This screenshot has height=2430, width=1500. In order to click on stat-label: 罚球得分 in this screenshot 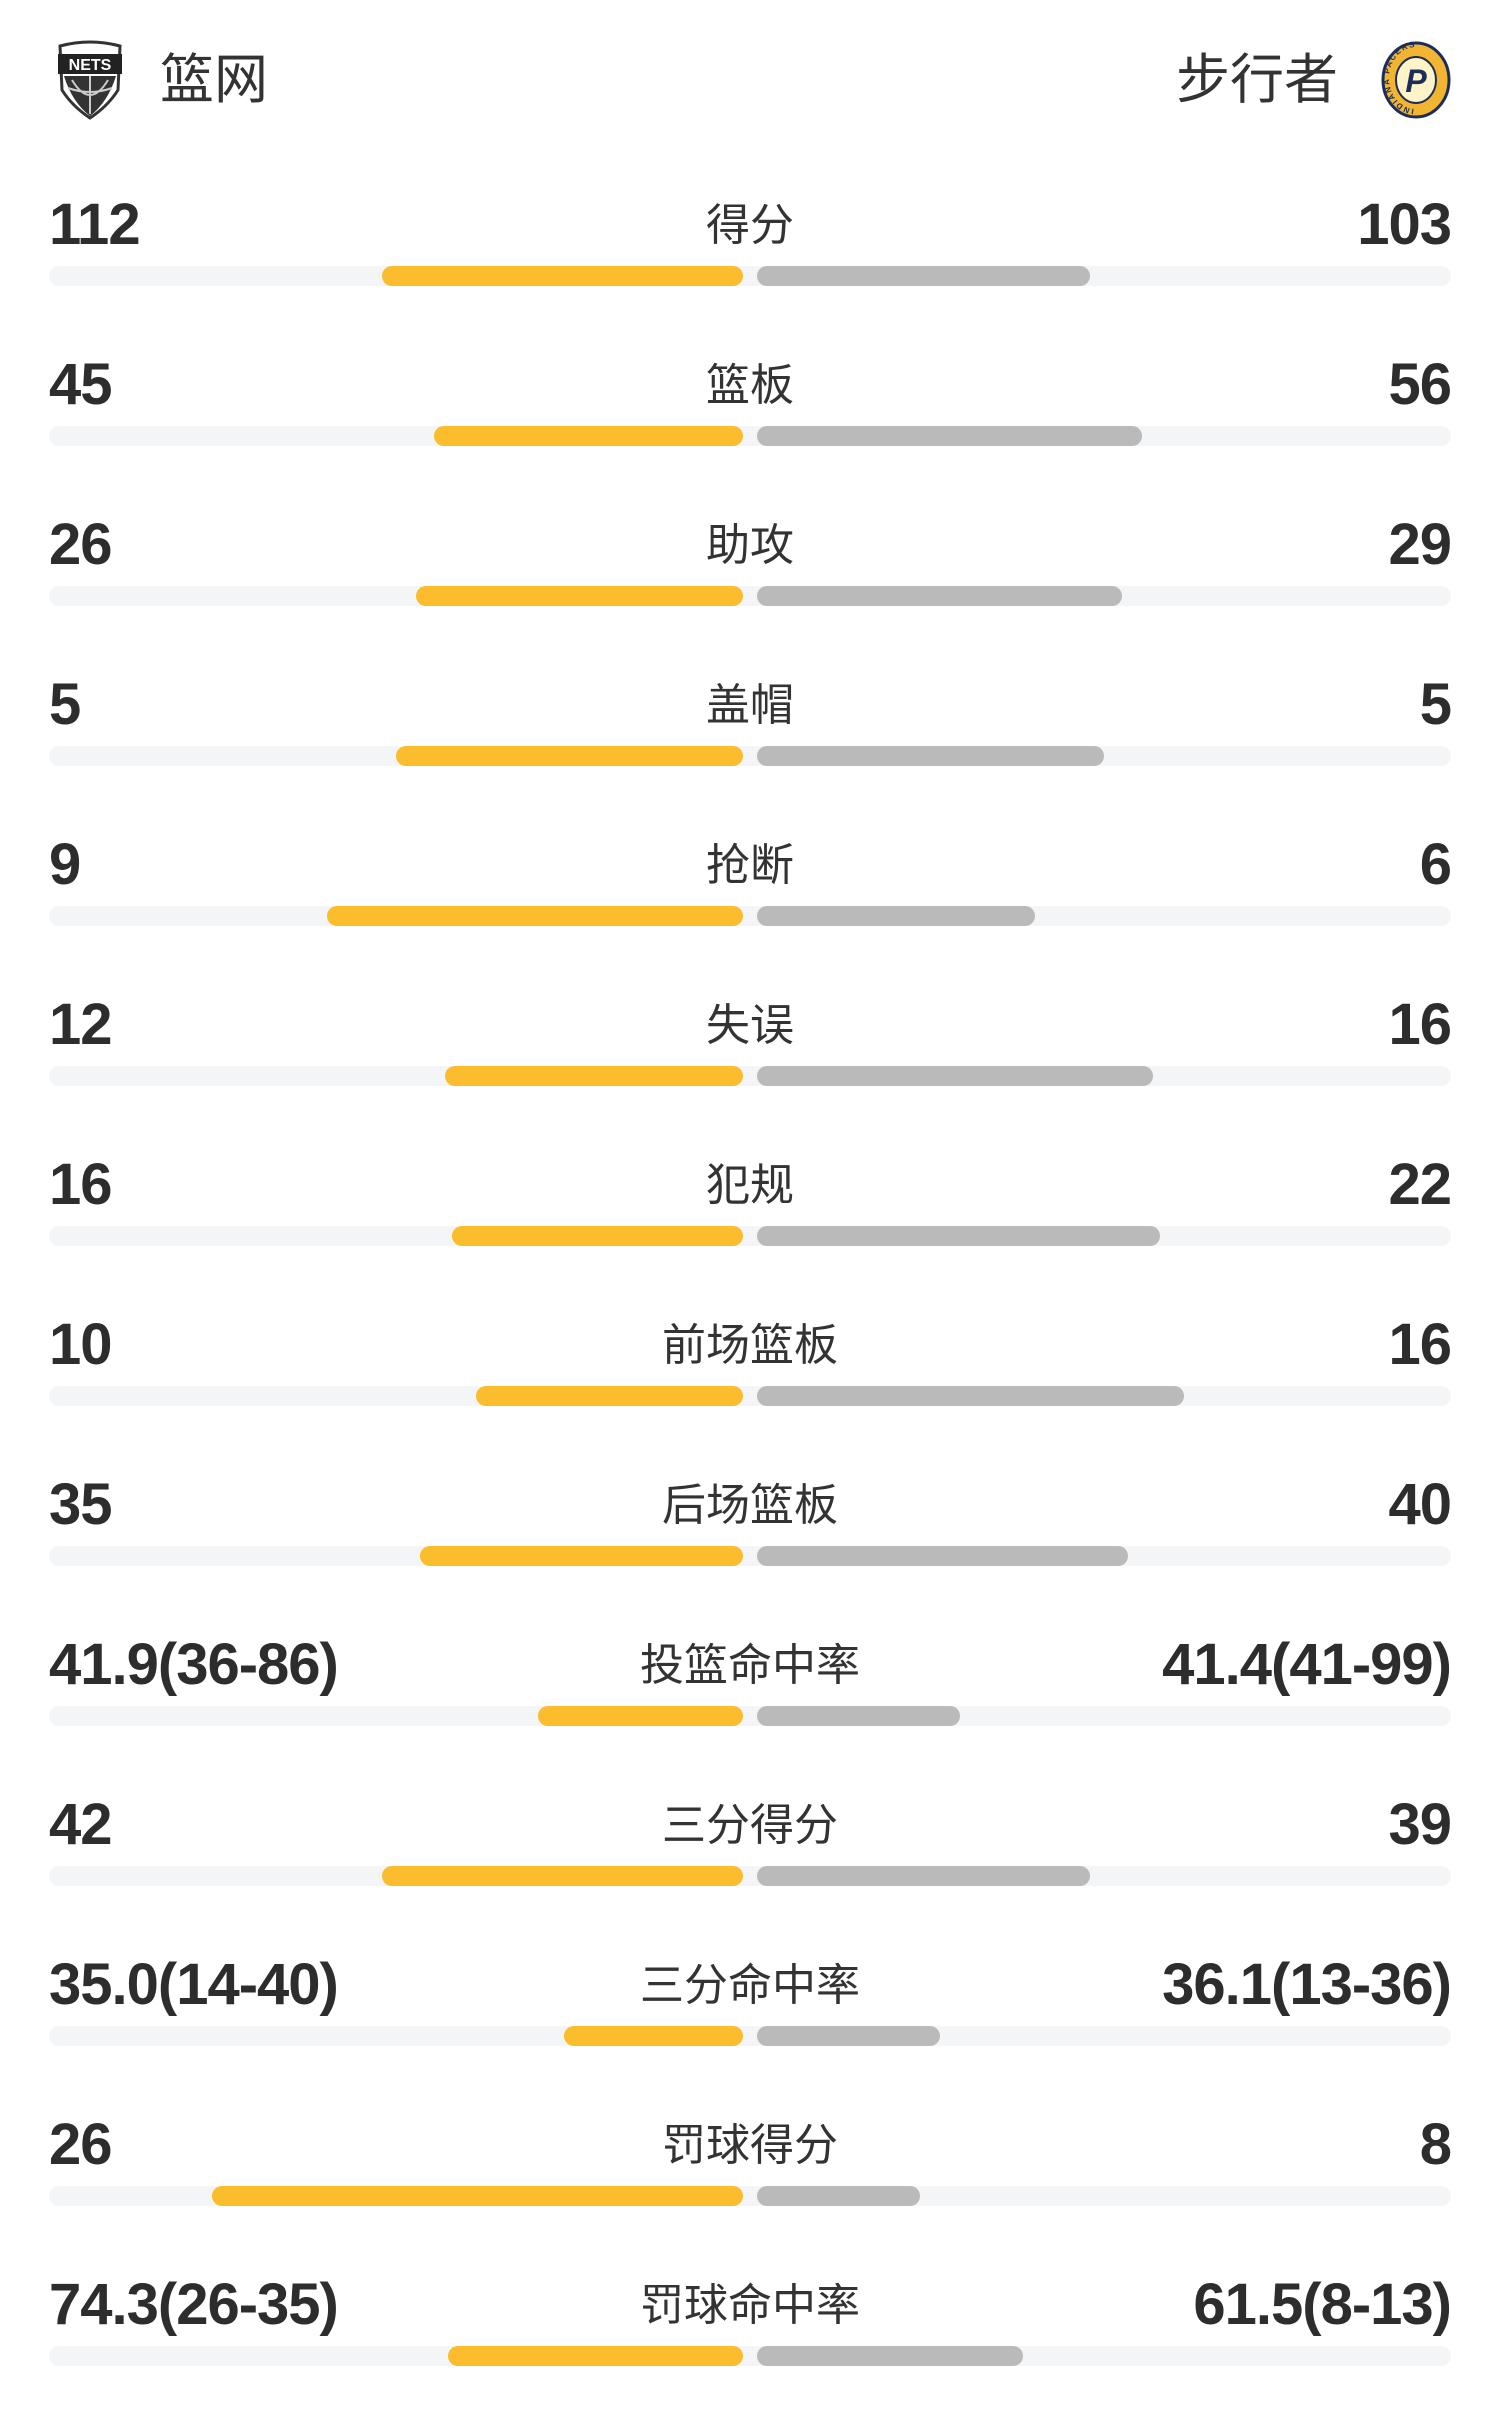, I will do `click(750, 2145)`.